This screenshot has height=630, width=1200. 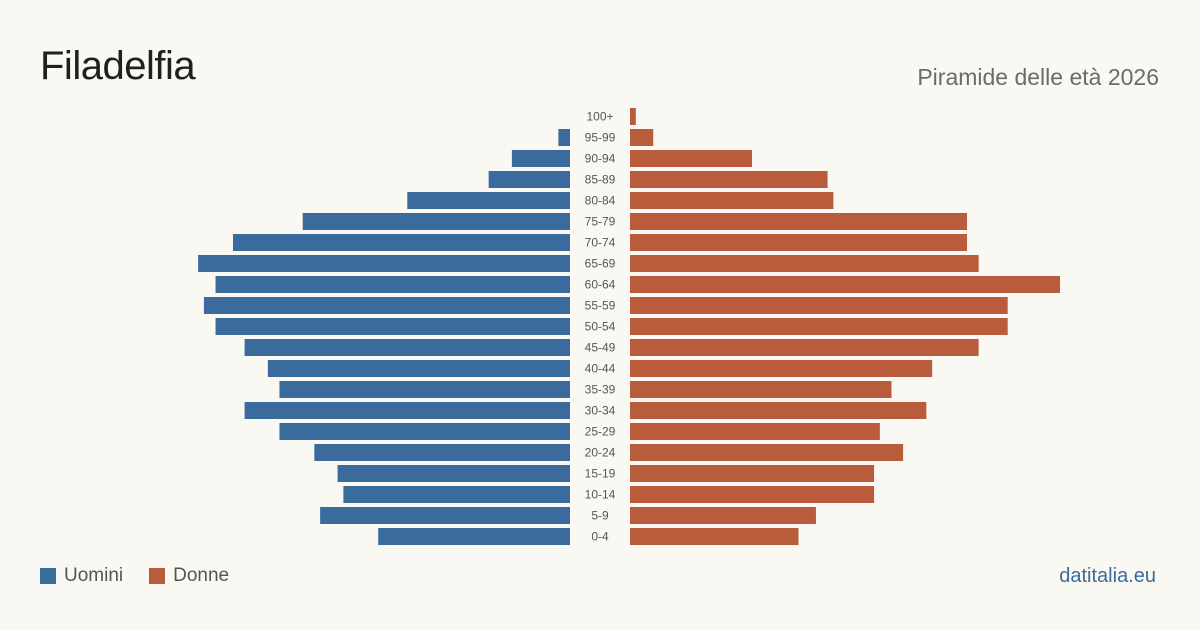 I want to click on age-label-60-64: 60-64, so click(x=600, y=285).